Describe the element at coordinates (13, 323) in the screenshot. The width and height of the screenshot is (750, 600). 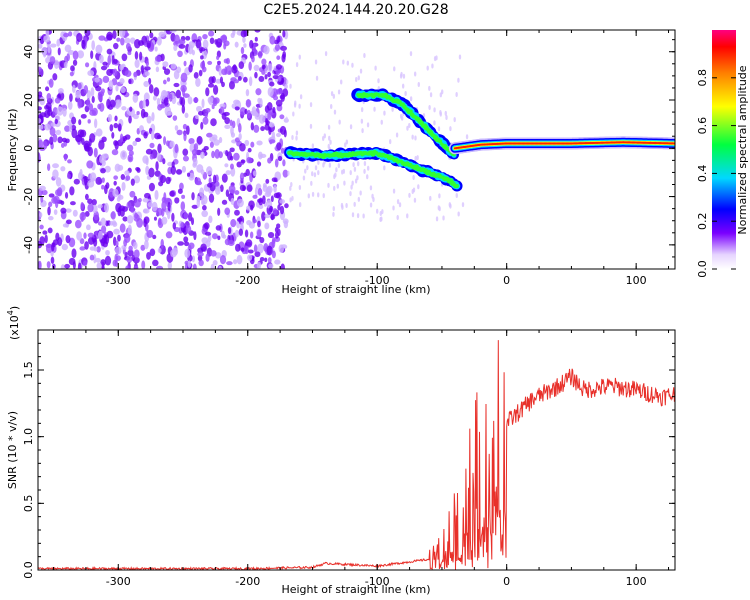
I see `snr-y-multiplier: (x104)` at that location.